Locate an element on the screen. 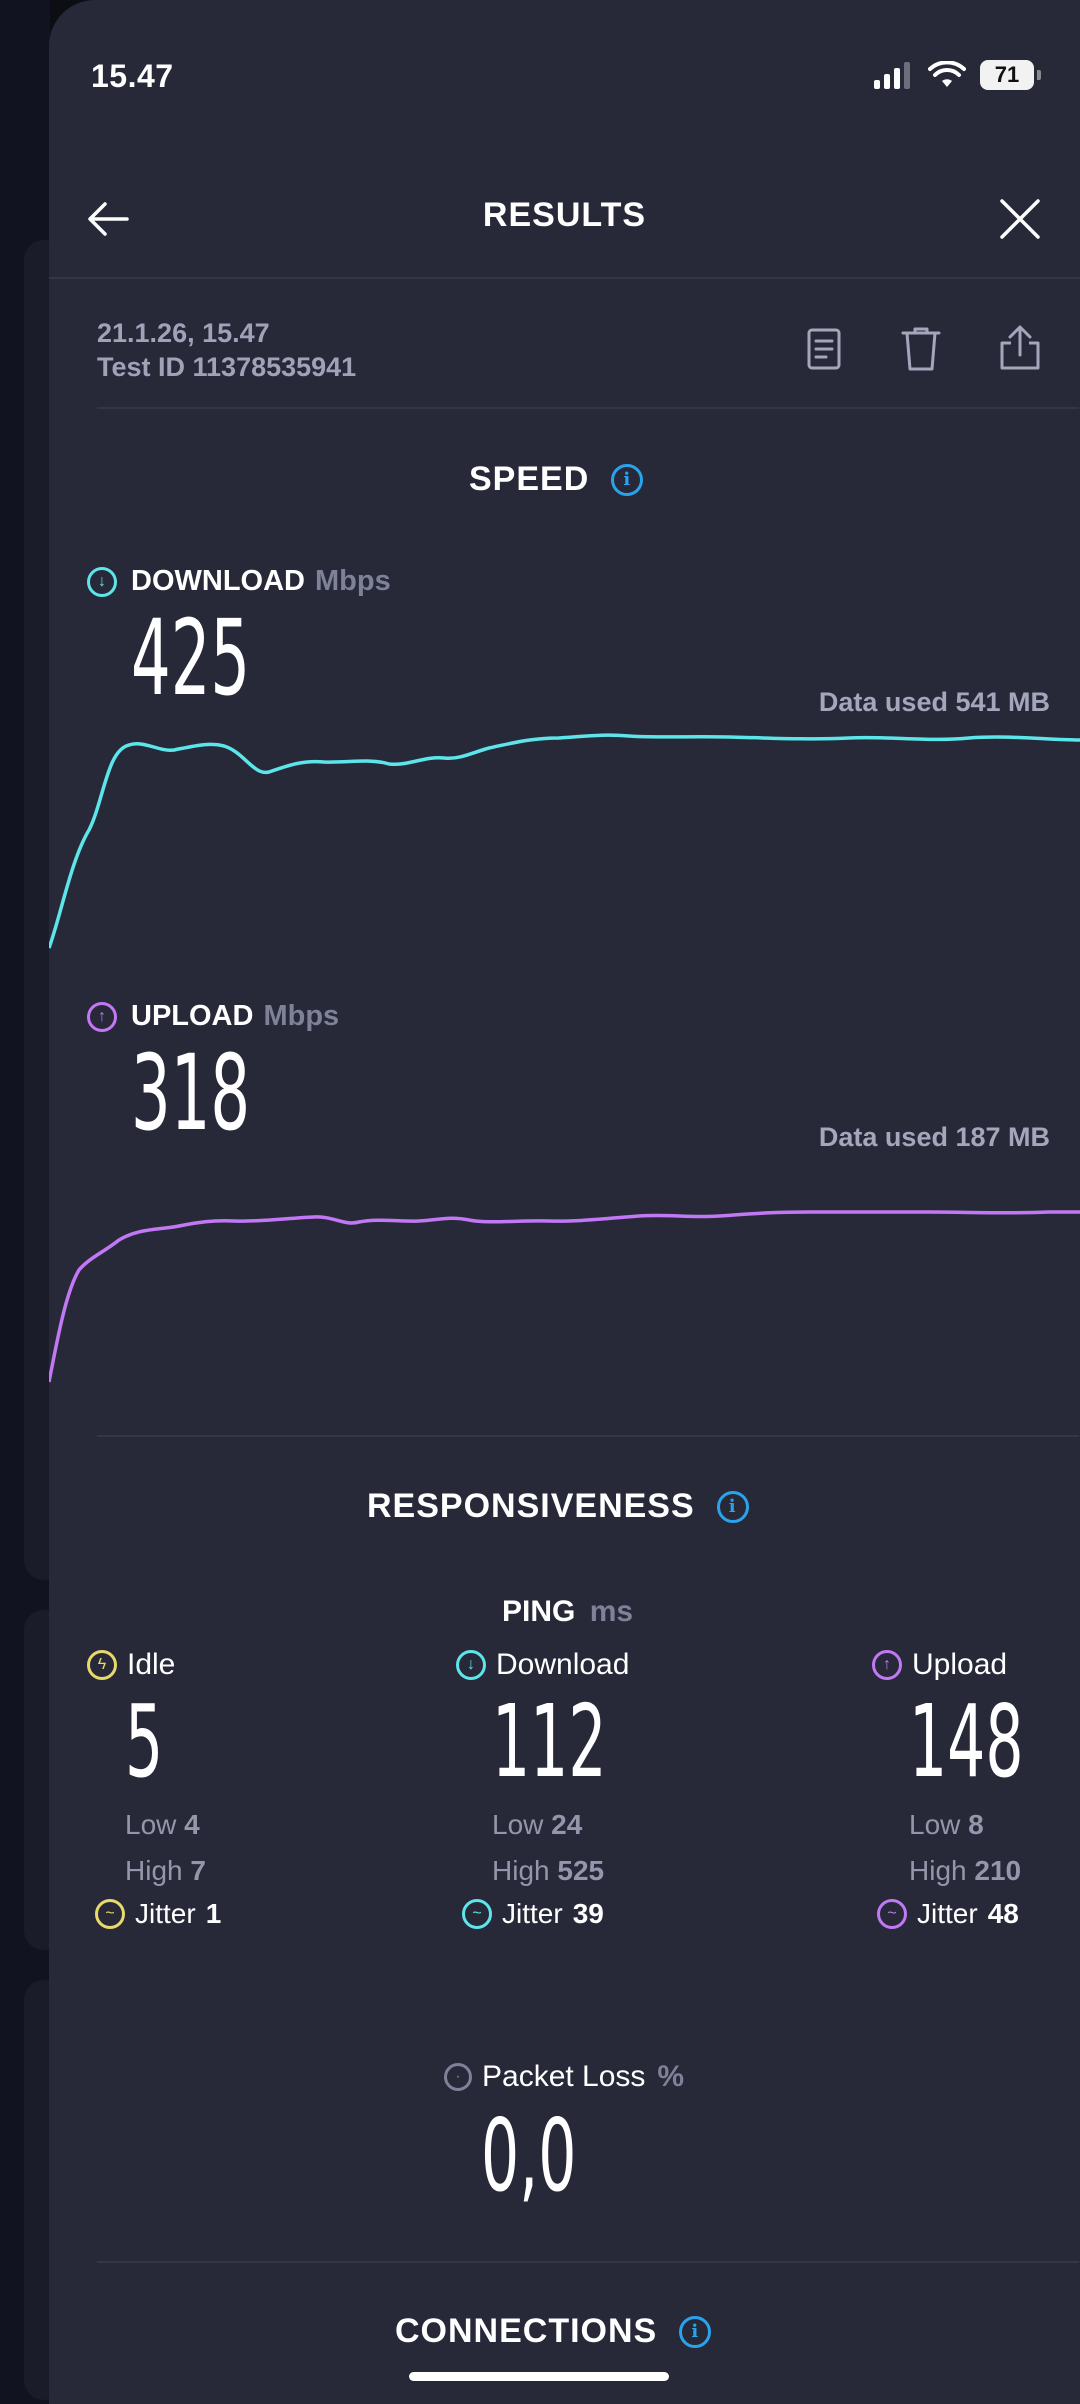 Image resolution: width=1080 pixels, height=2404 pixels. status-icons: 71 is located at coordinates (957, 75).